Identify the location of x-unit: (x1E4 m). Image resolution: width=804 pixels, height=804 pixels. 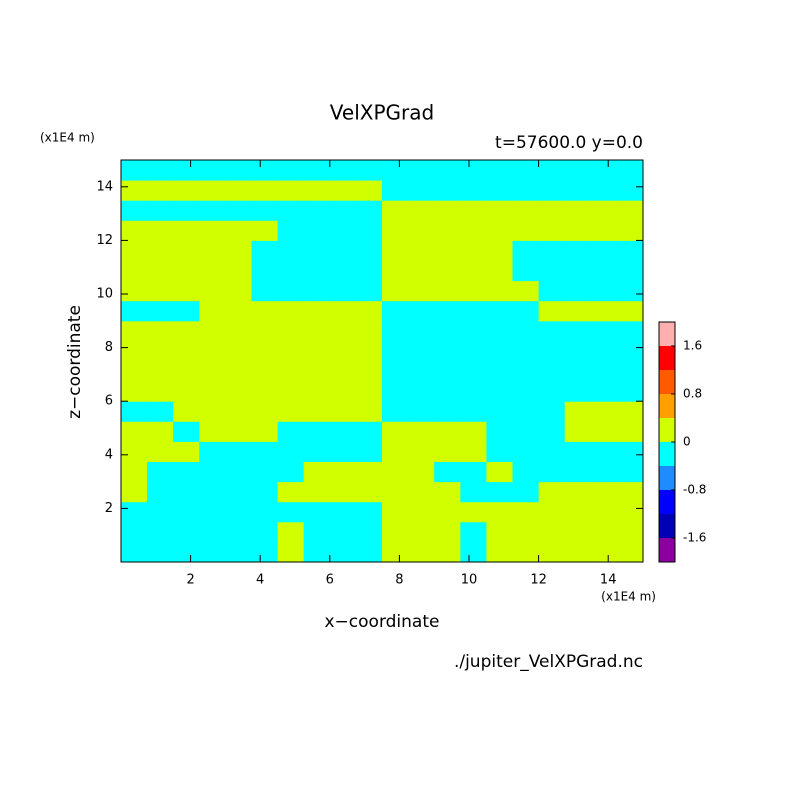
(628, 597).